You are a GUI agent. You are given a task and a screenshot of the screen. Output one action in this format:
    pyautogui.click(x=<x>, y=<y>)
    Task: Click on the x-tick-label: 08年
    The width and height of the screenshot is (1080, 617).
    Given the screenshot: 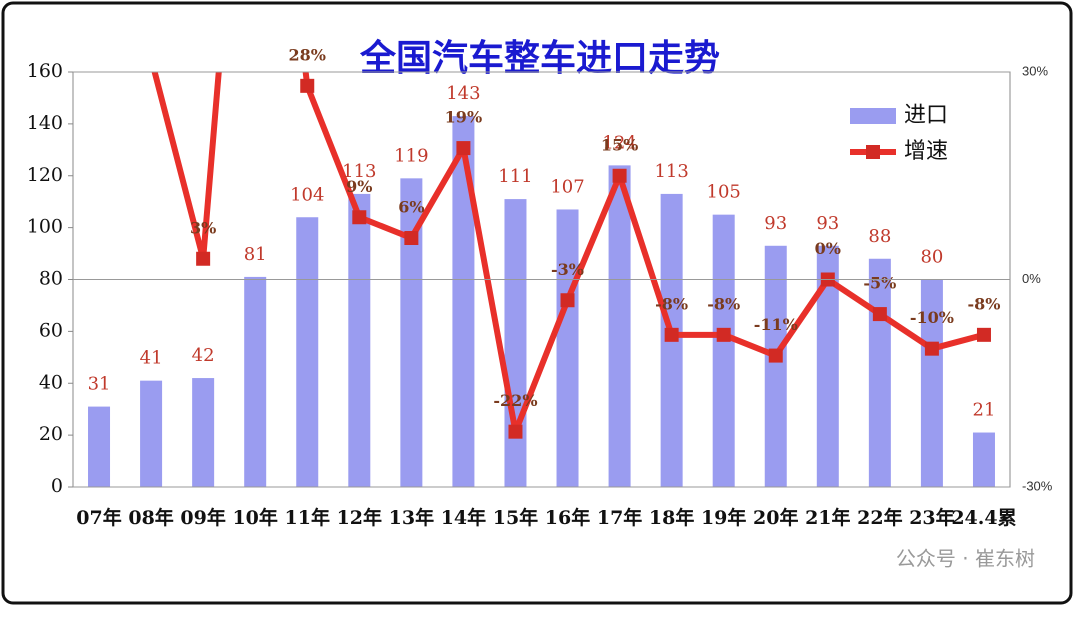 What is the action you would take?
    pyautogui.click(x=150, y=517)
    